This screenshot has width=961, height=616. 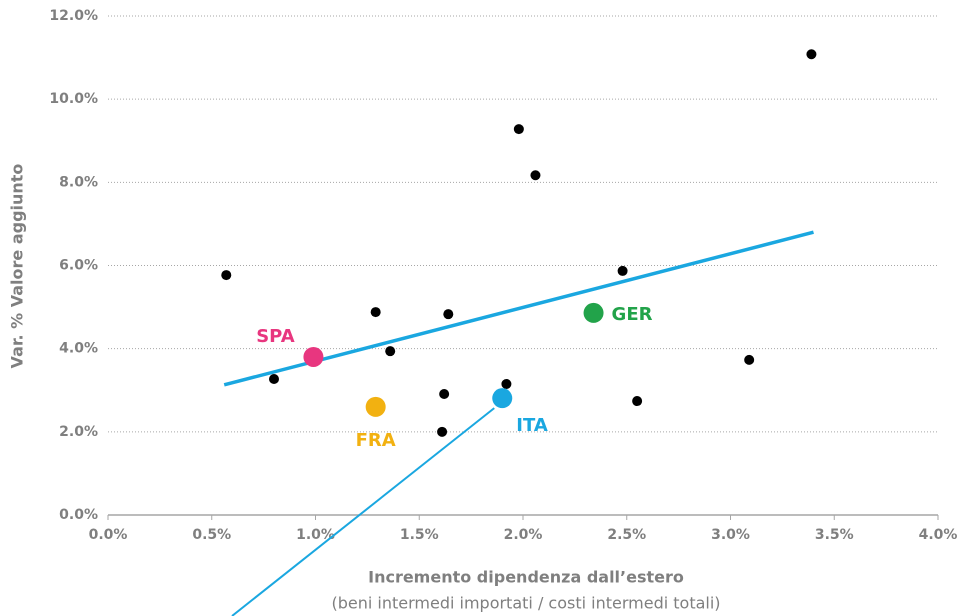 I want to click on y-tick-label: 2.0%, so click(x=78, y=432).